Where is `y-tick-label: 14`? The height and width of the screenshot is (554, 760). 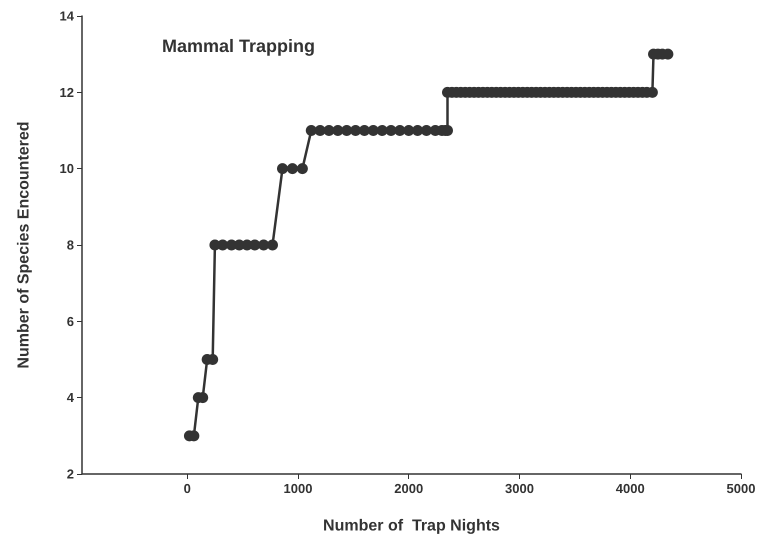 y-tick-label: 14 is located at coordinates (67, 16).